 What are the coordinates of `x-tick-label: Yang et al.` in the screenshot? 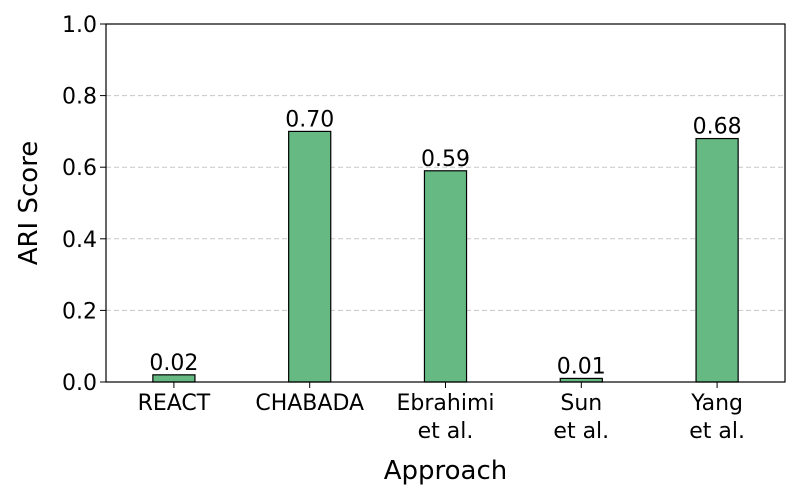 It's located at (717, 417).